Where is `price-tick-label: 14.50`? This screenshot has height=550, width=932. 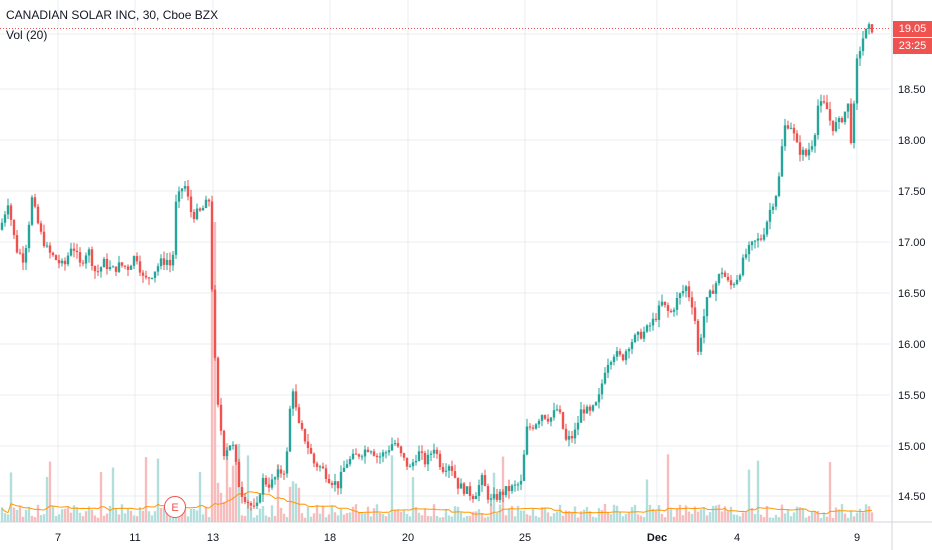 price-tick-label: 14.50 is located at coordinates (912, 497).